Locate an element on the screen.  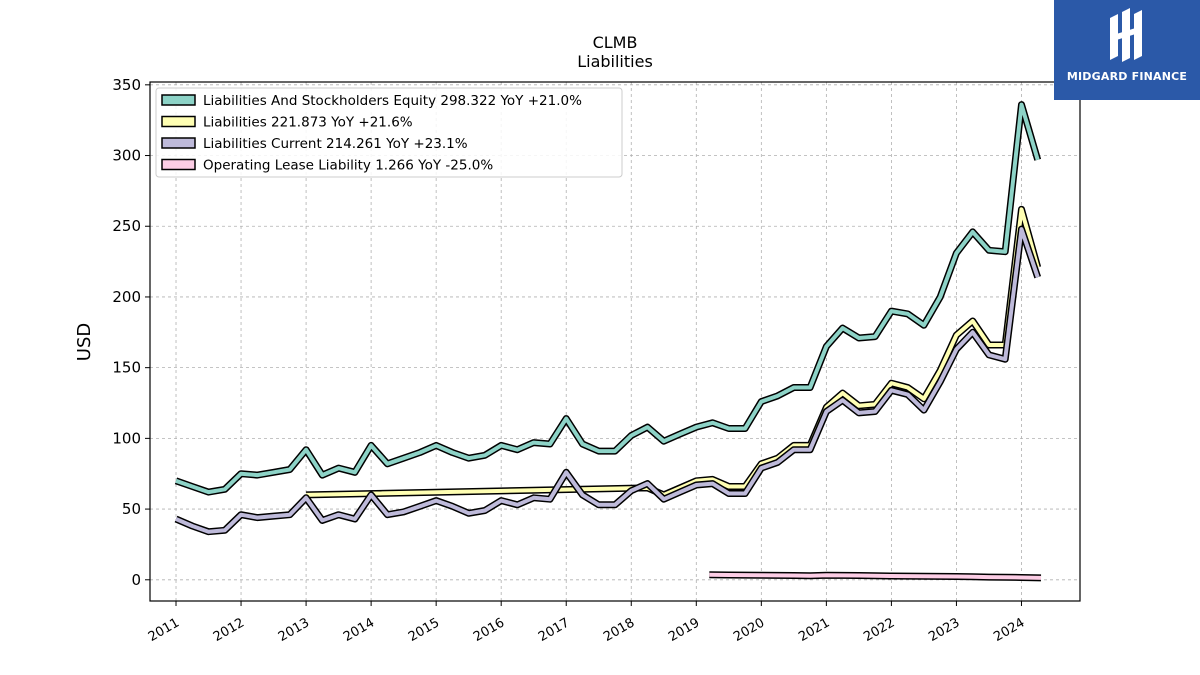
y-tick-label: 150 is located at coordinates (126, 368).